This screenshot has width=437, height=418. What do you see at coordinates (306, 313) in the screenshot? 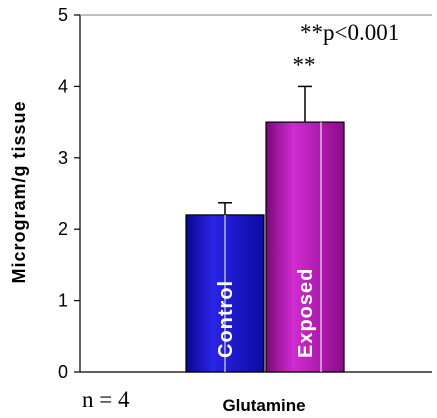
I see `bar-label-exposed: Exposed` at bounding box center [306, 313].